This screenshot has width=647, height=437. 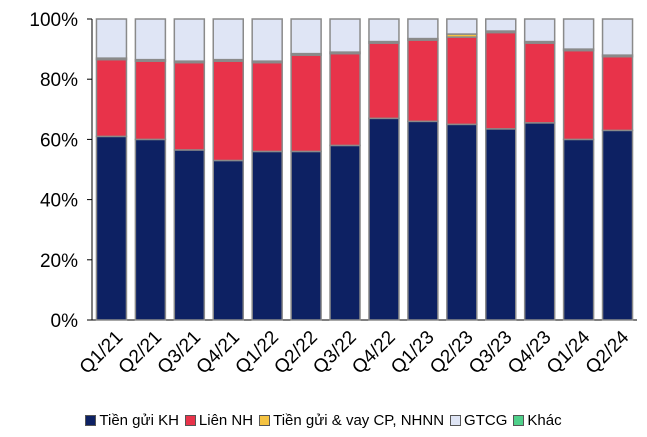 I want to click on legend-item: Tiền gửi & vay CP, NHNN, so click(x=351, y=420).